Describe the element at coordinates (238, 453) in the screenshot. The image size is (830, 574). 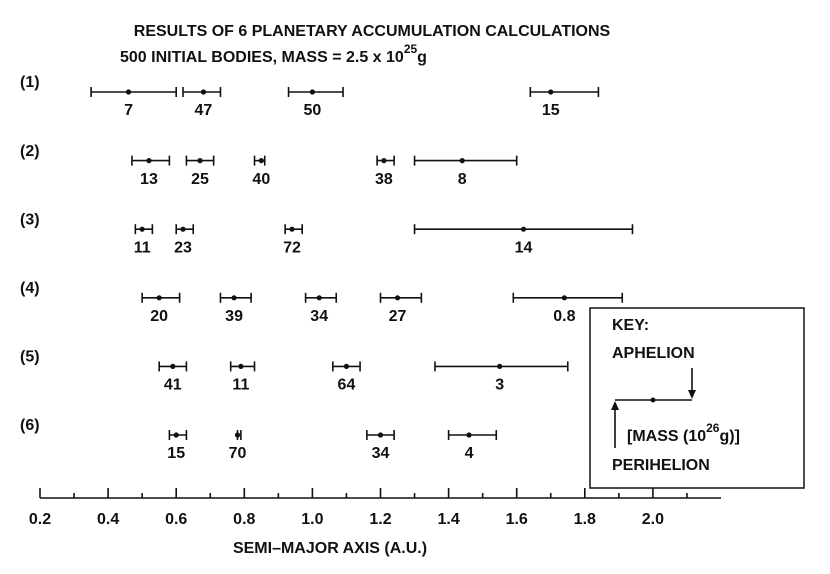
I see `mass-label: 70` at that location.